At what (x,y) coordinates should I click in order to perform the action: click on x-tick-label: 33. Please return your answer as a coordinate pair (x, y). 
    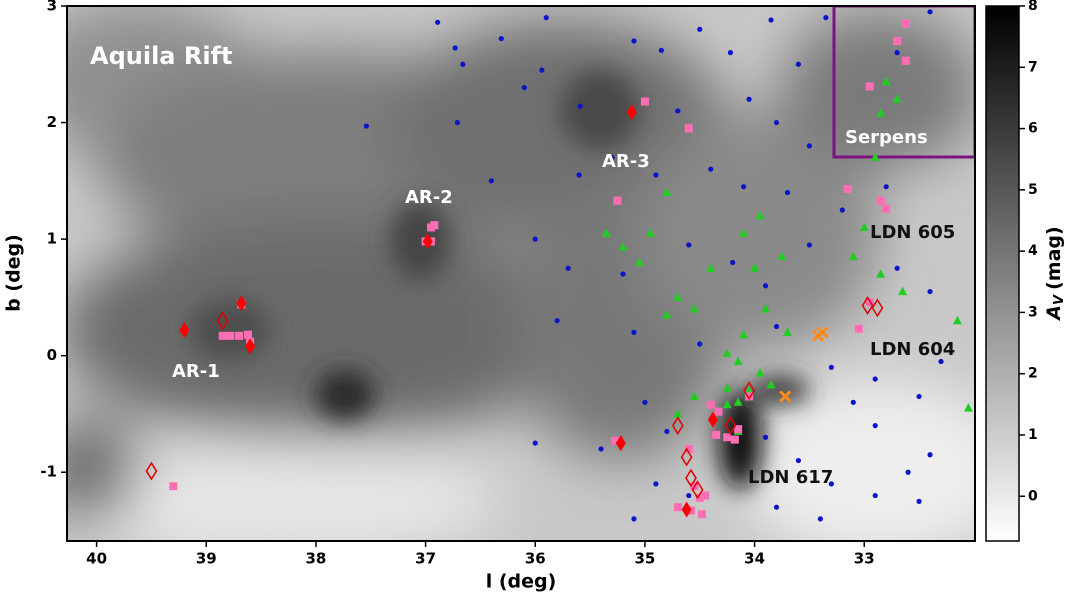
    Looking at the image, I should click on (864, 559).